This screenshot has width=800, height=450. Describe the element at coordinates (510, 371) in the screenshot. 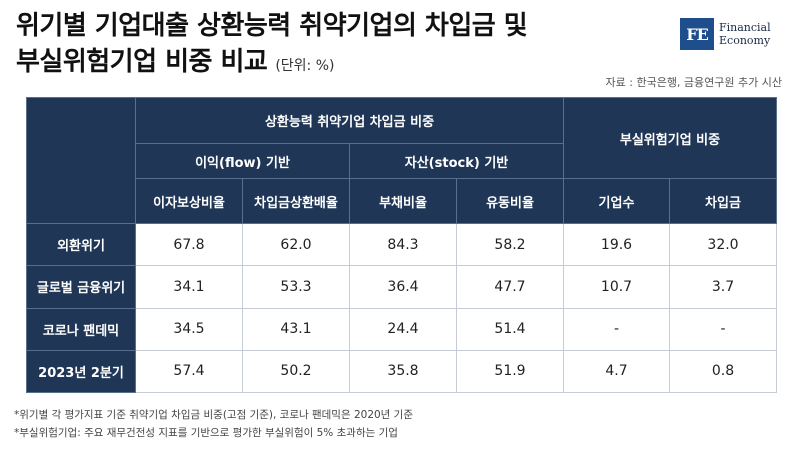

I see `table-cell: 51.9` at that location.